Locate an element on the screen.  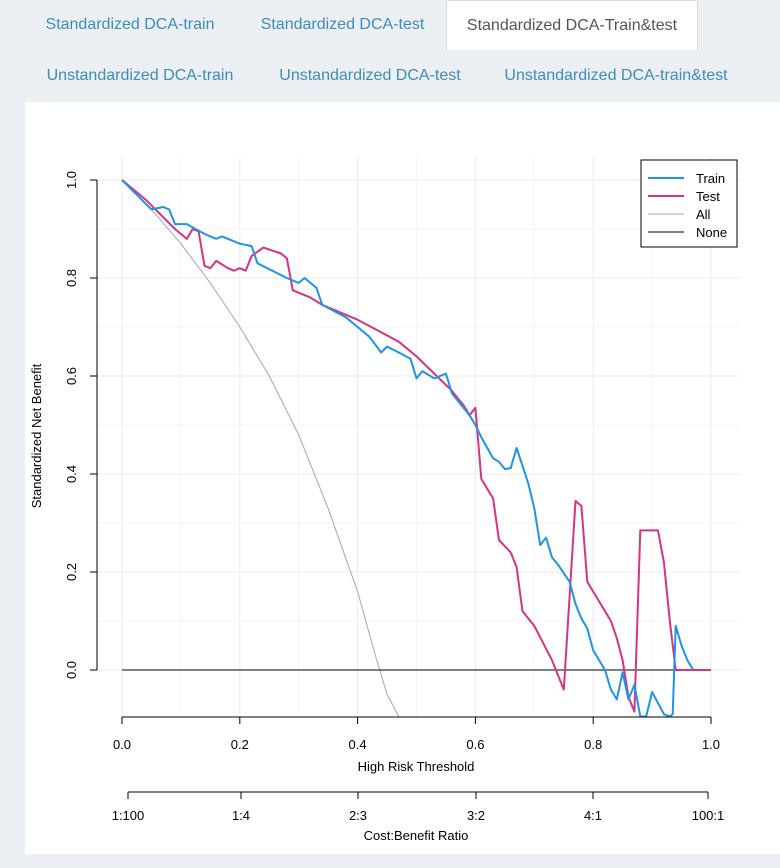
tab-unstandardized-dca-test: Unstandardized DCA-test is located at coordinates (370, 75).